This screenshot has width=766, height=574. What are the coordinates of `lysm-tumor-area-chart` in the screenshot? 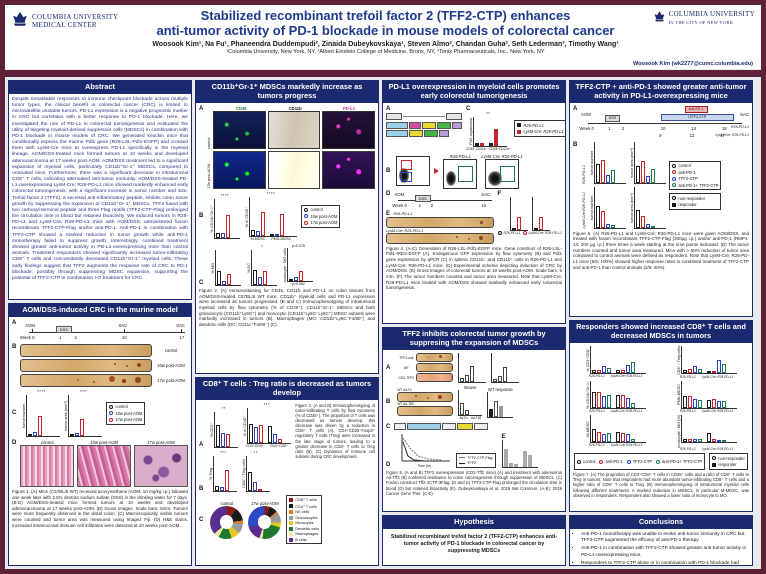 It's located at (650, 207).